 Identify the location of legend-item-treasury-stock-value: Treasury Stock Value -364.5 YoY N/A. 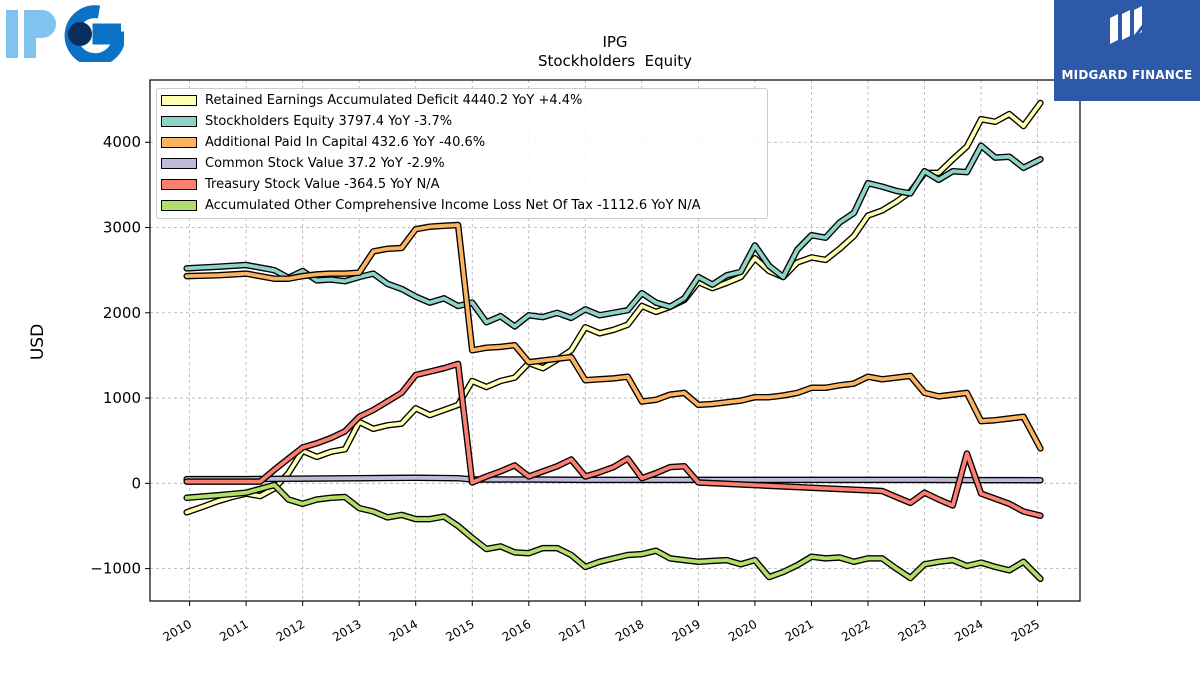
(300, 184).